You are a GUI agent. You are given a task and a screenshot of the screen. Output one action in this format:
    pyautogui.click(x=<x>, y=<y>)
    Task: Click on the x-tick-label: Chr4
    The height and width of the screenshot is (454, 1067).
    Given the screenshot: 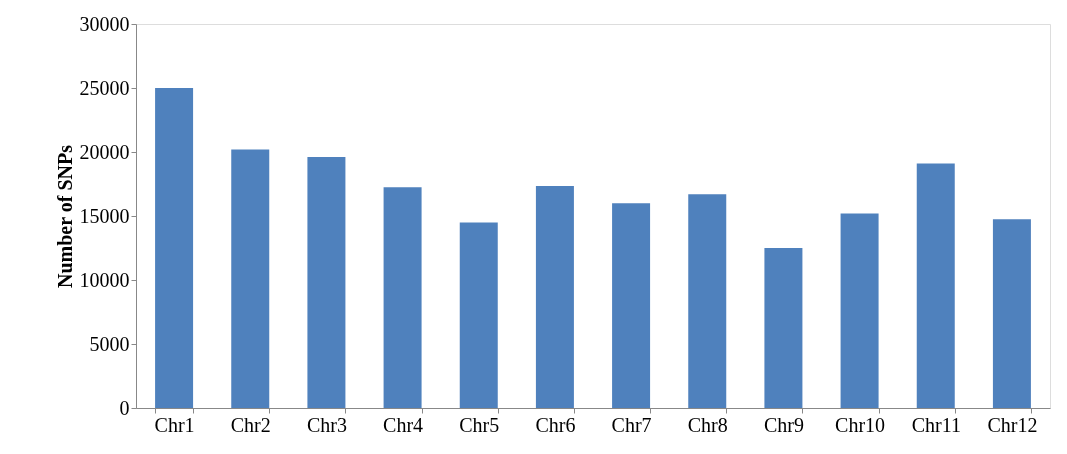 What is the action you would take?
    pyautogui.click(x=403, y=424)
    